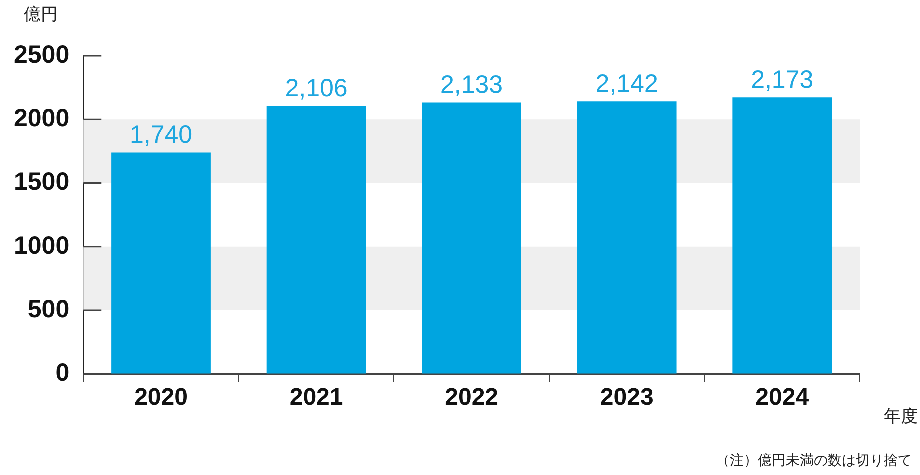 This screenshot has width=920, height=475. What do you see at coordinates (42, 118) in the screenshot?
I see `y-tick-label: 2000` at bounding box center [42, 118].